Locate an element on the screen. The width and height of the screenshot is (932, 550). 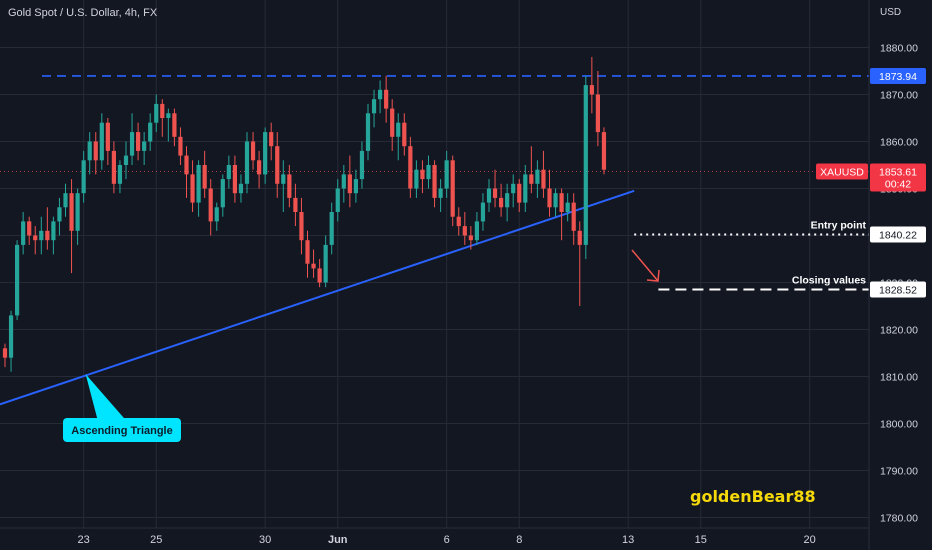
price-tick-label: 1870.00 is located at coordinates (899, 96).